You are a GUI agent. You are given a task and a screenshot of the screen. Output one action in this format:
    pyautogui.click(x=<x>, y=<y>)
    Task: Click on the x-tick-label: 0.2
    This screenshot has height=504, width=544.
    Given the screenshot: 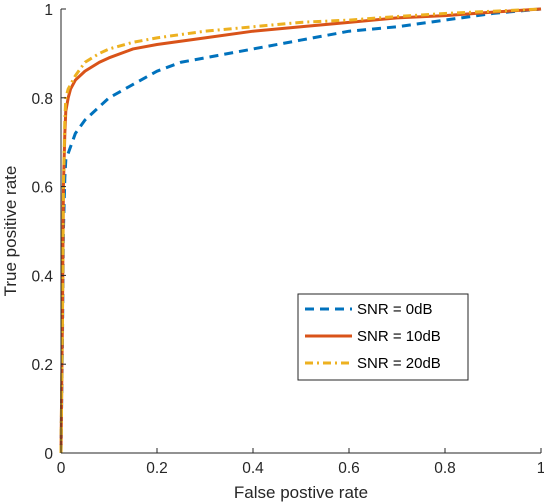 What is the action you would take?
    pyautogui.click(x=157, y=468)
    